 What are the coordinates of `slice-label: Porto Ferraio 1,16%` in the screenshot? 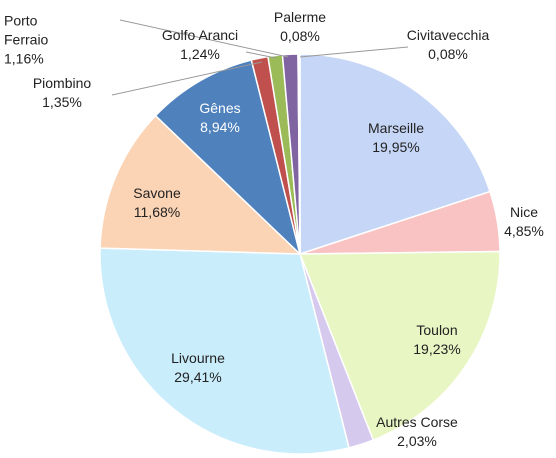 It's located at (34, 40).